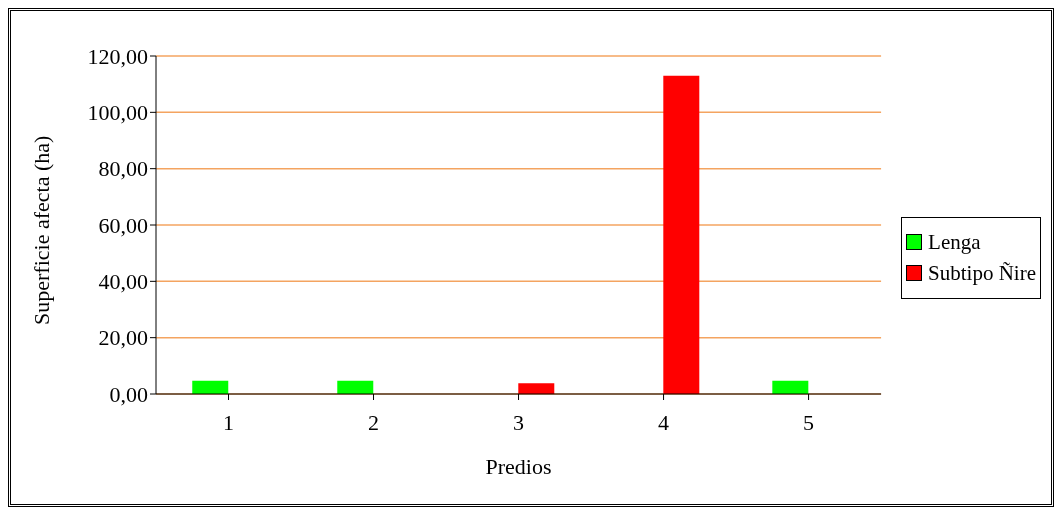 This screenshot has width=1062, height=511. Describe the element at coordinates (123, 338) in the screenshot. I see `y-tick-label: 20,00` at that location.